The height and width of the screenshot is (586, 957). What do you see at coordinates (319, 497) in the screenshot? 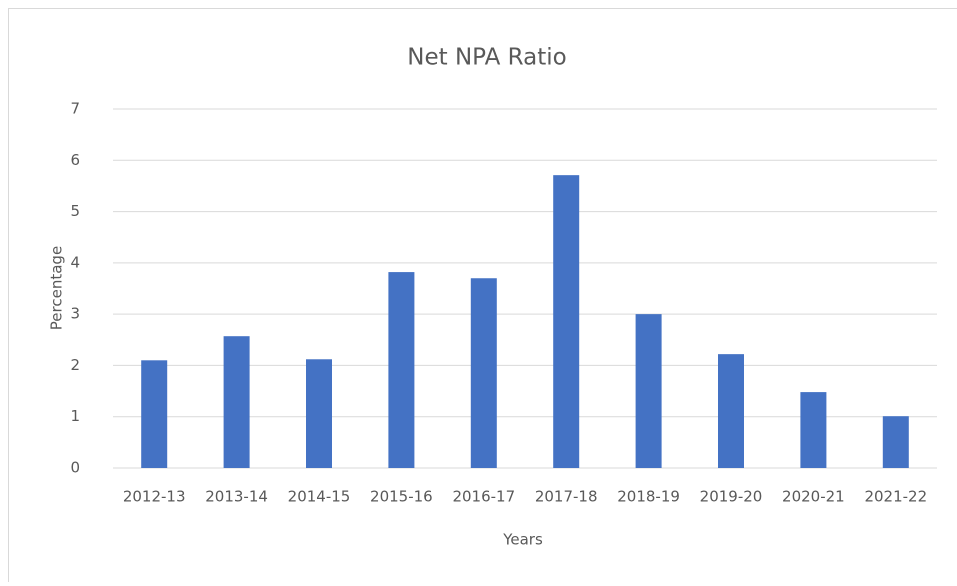
I see `x-tick-label: 2014-15` at bounding box center [319, 497].